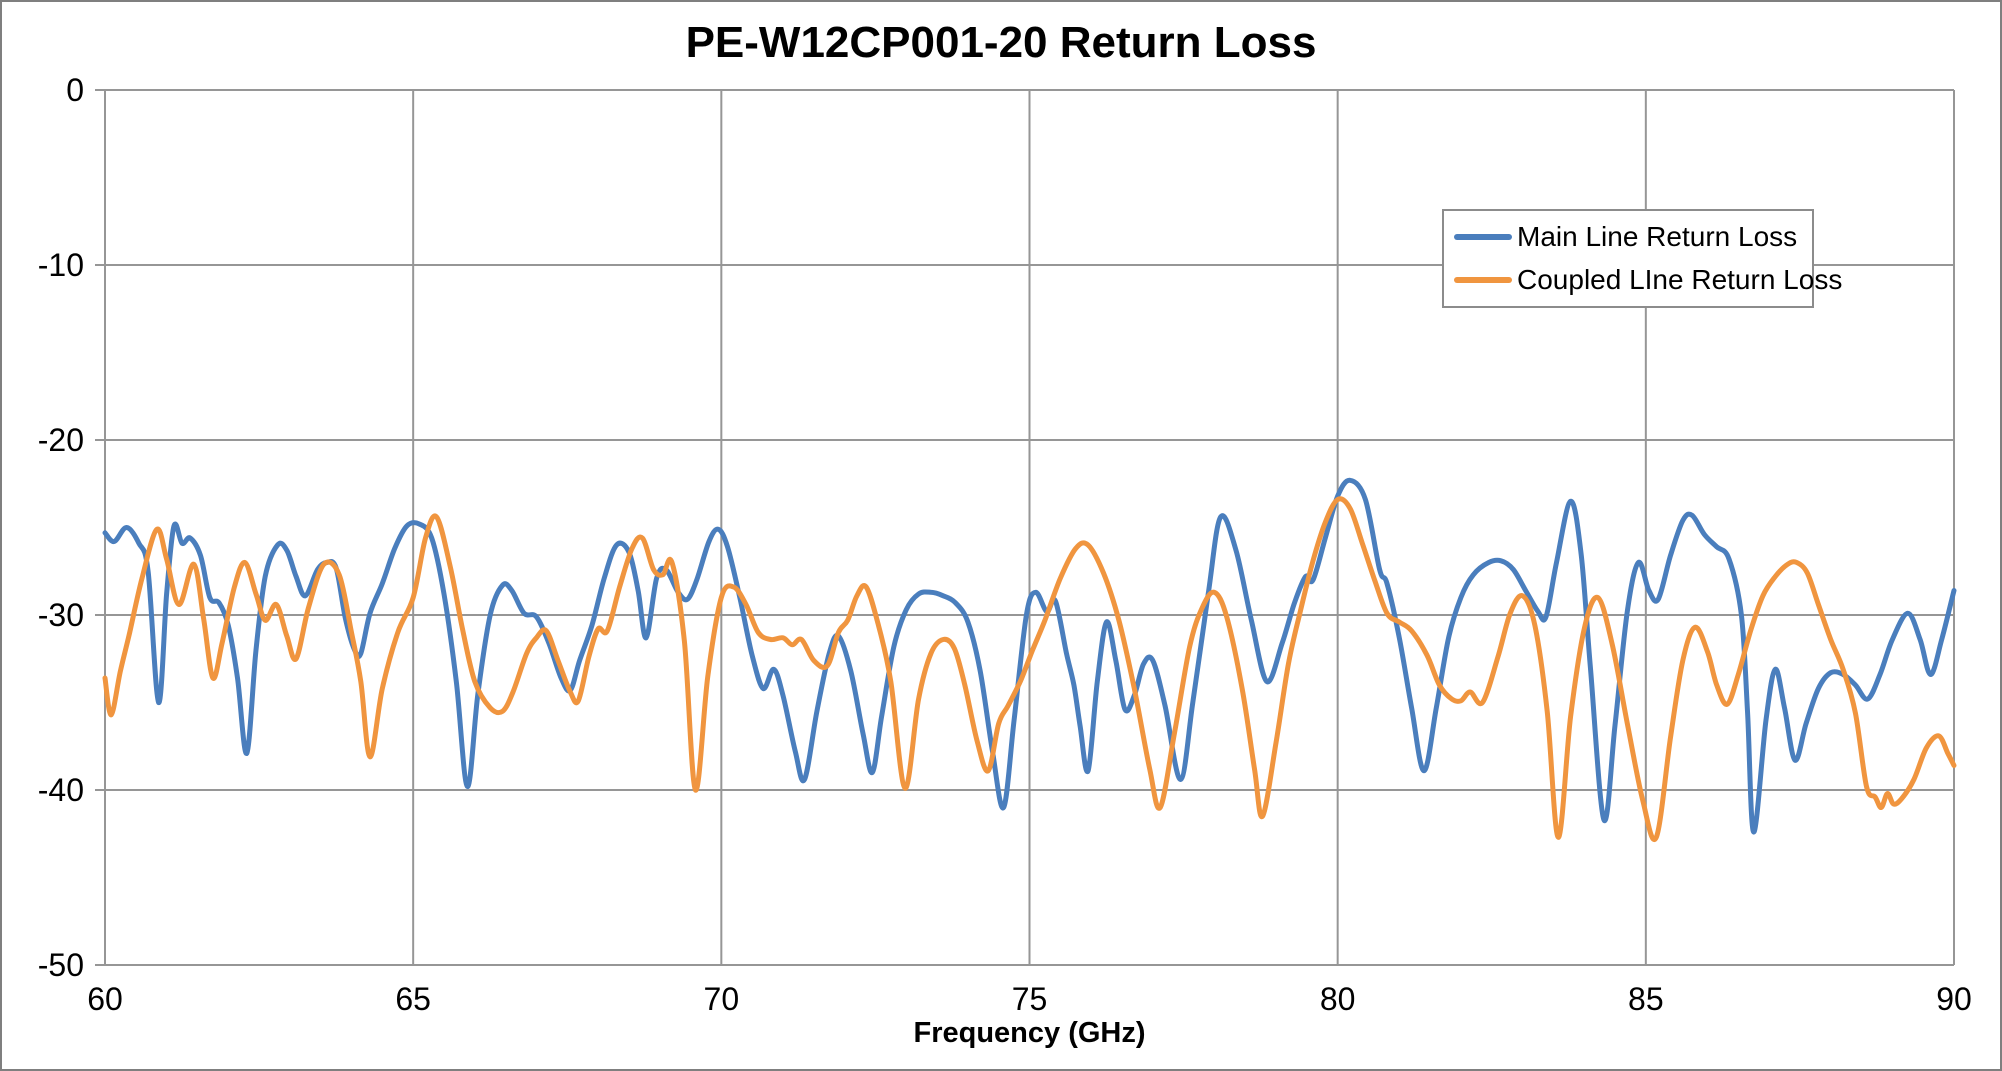 The height and width of the screenshot is (1071, 2002). Describe the element at coordinates (1483, 280) in the screenshot. I see `legend-swatch-coupled-line-icon` at that location.